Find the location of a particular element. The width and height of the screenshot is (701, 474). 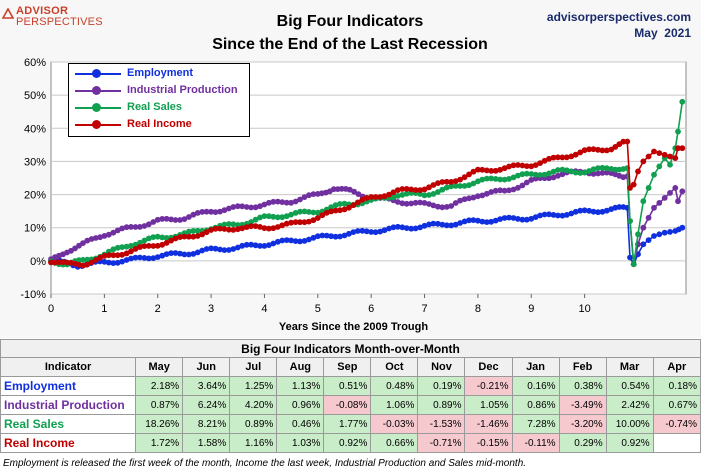

column-header: Dec is located at coordinates (488, 367).